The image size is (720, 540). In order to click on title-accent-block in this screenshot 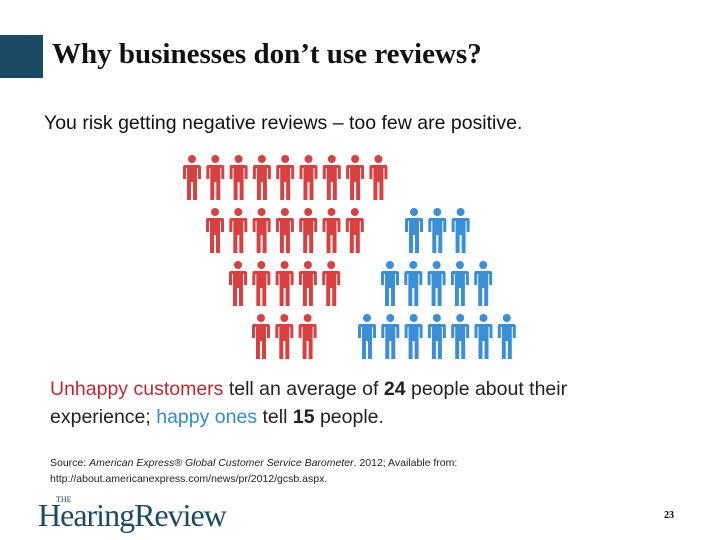, I will do `click(21, 56)`.